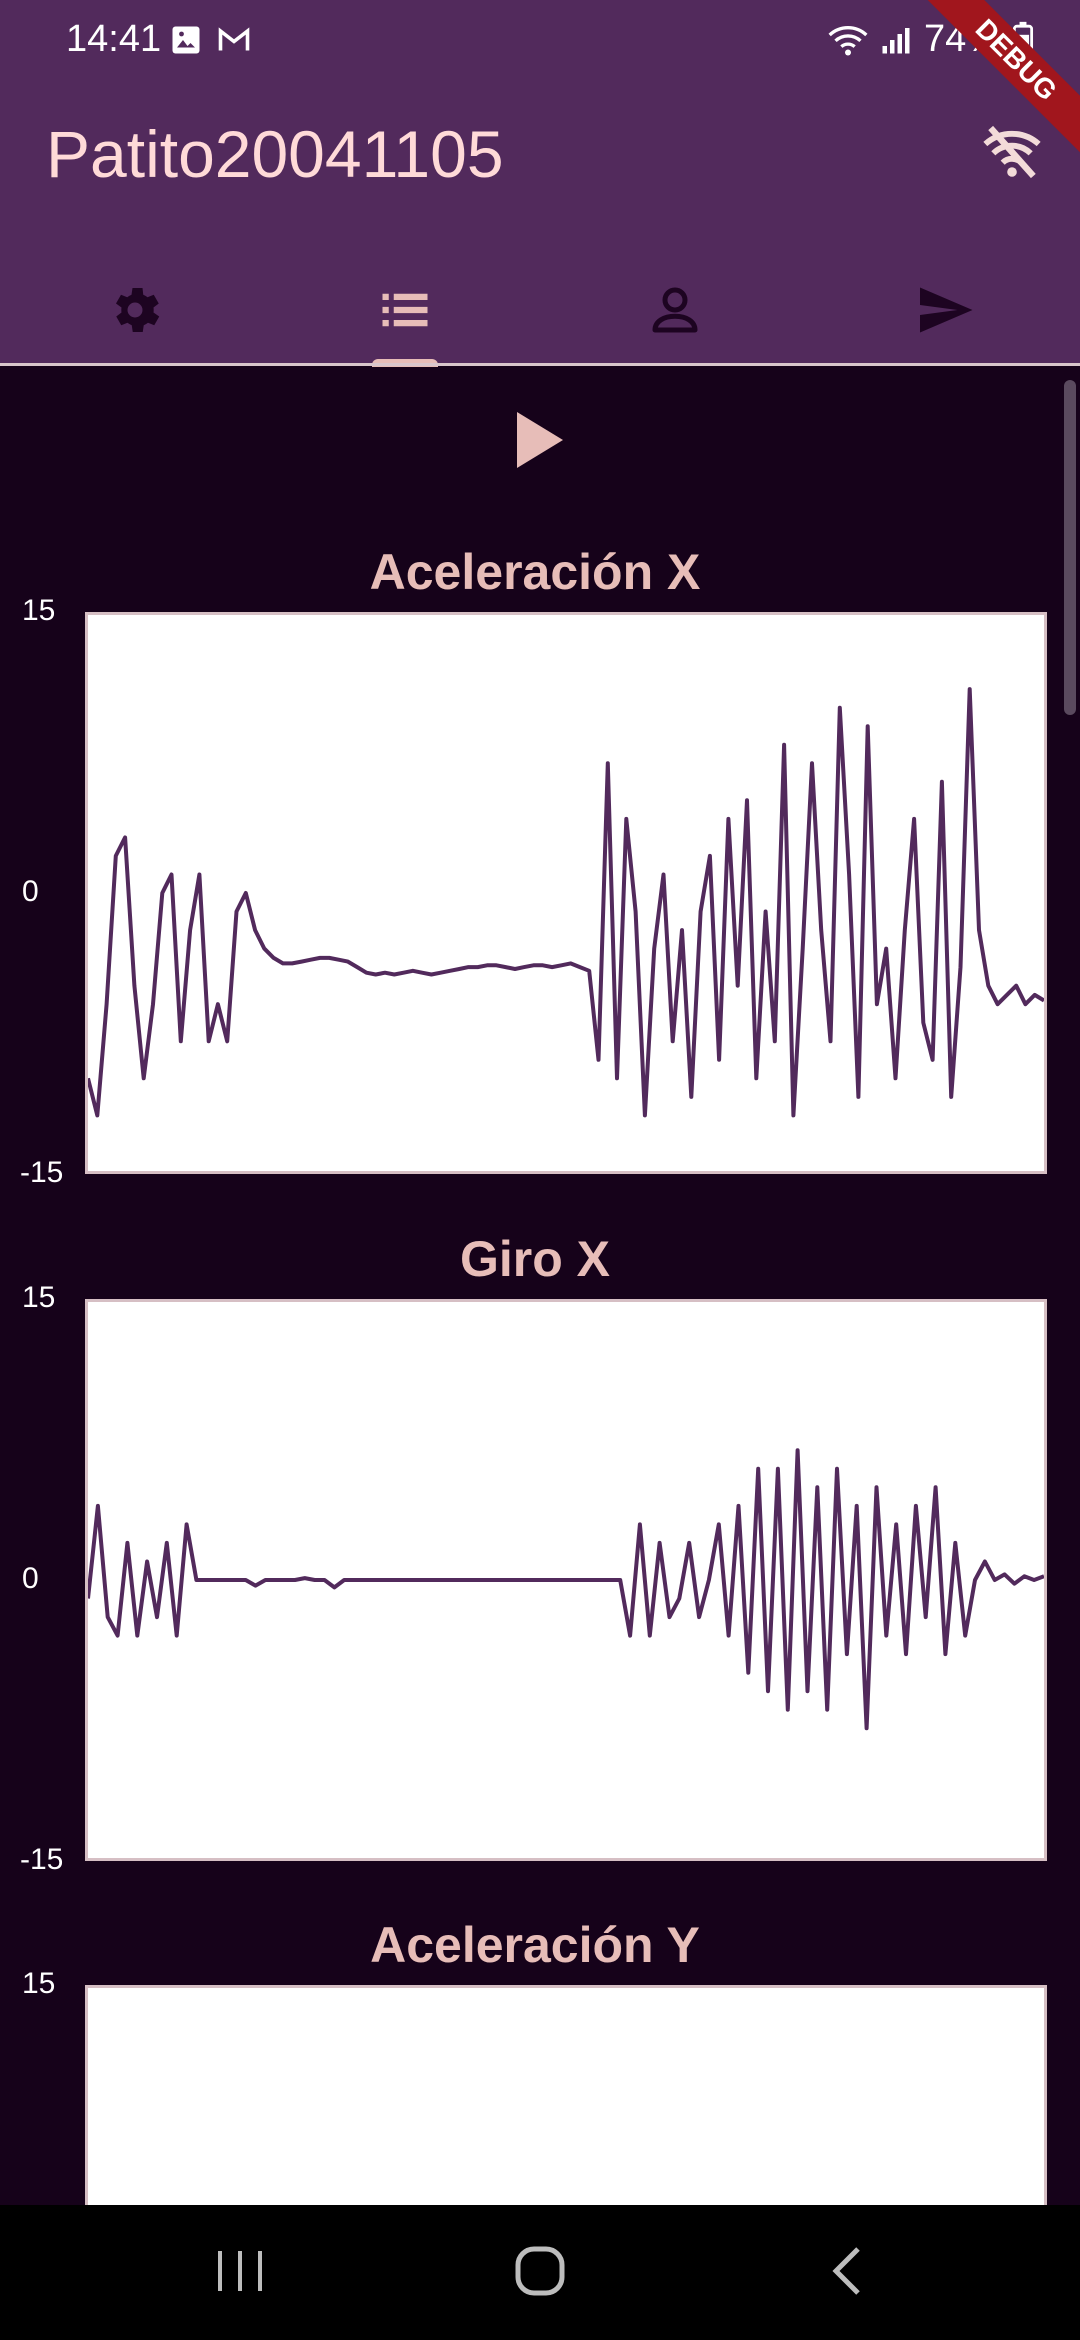  What do you see at coordinates (535, 572) in the screenshot?
I see `chart-title: Aceleración X` at bounding box center [535, 572].